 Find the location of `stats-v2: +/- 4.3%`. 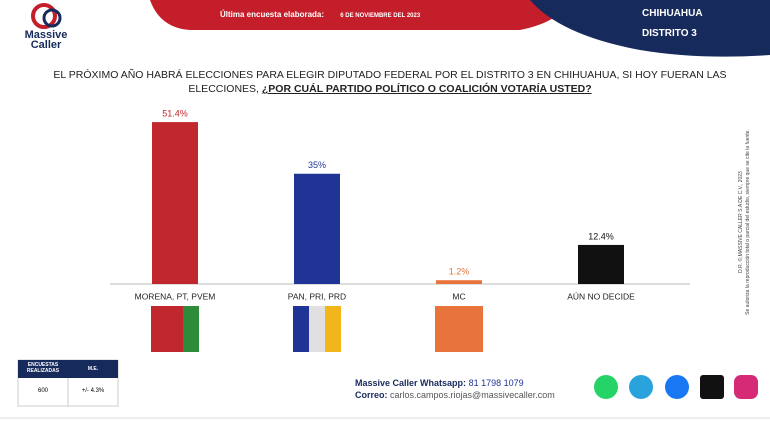

stats-v2: +/- 4.3% is located at coordinates (93, 391).